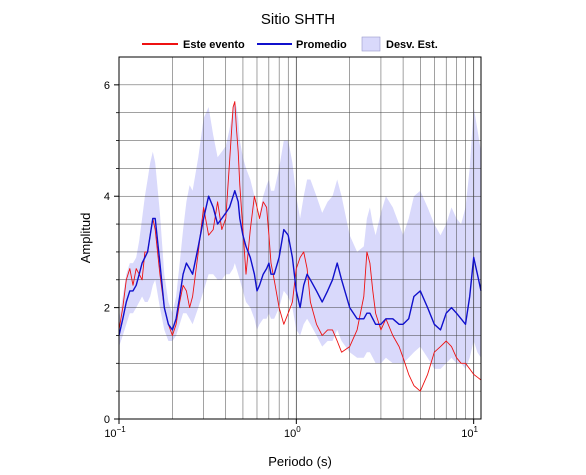 This screenshot has height=475, width=586. What do you see at coordinates (300, 461) in the screenshot?
I see `x-axis-label: Periodo (s)` at bounding box center [300, 461].